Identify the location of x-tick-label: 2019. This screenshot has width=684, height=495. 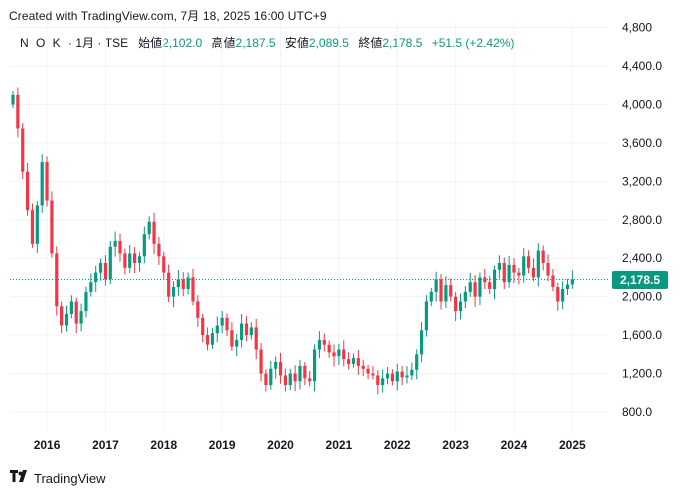
(222, 445).